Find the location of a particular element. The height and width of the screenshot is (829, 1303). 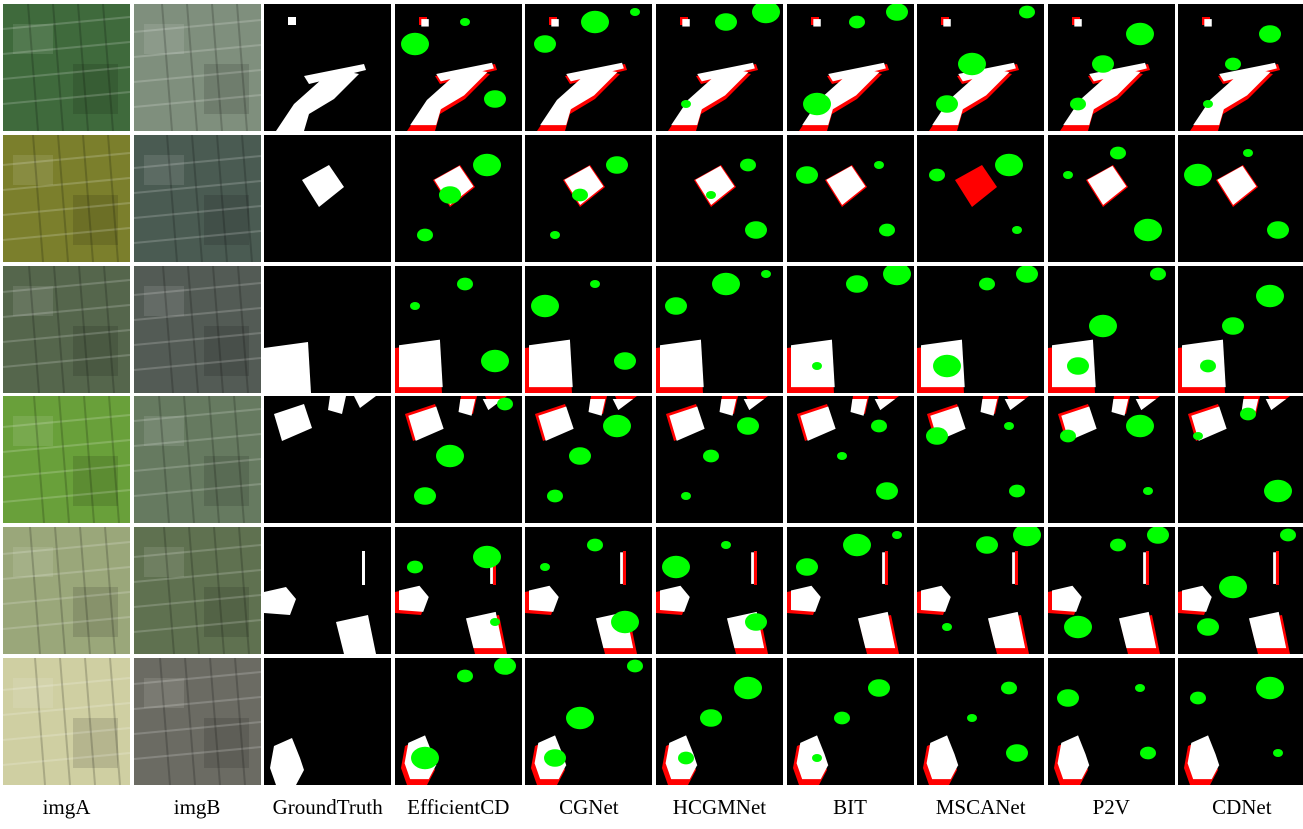

row-5-groundtruth-image is located at coordinates (328, 591).